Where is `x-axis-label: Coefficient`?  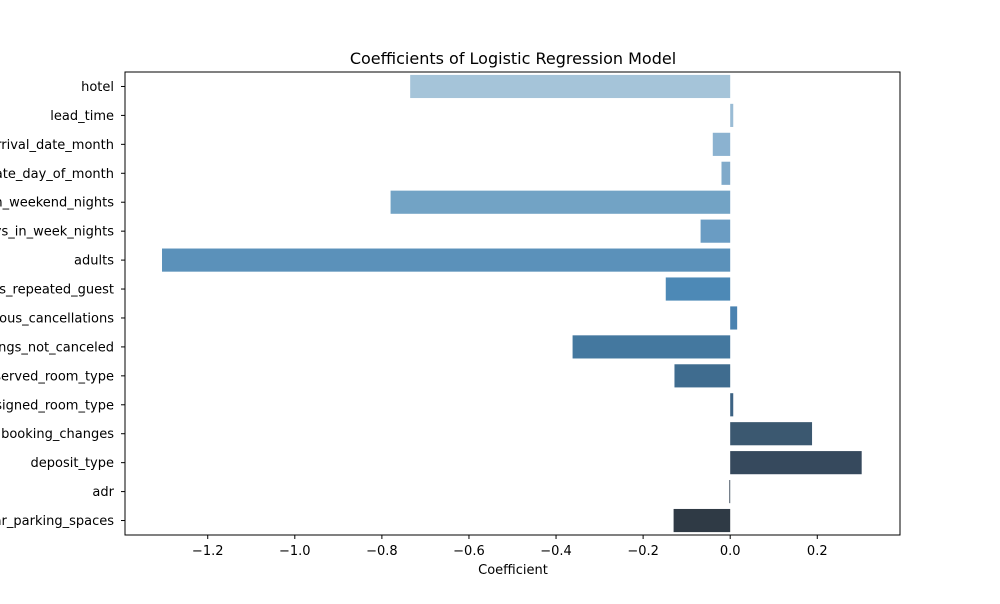 x-axis-label: Coefficient is located at coordinates (513, 570).